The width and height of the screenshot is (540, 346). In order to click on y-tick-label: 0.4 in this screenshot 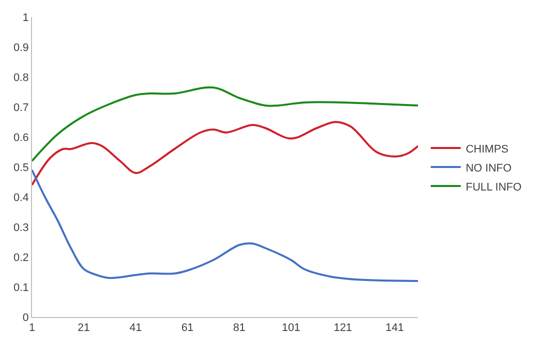, I will do `click(21, 198)`.